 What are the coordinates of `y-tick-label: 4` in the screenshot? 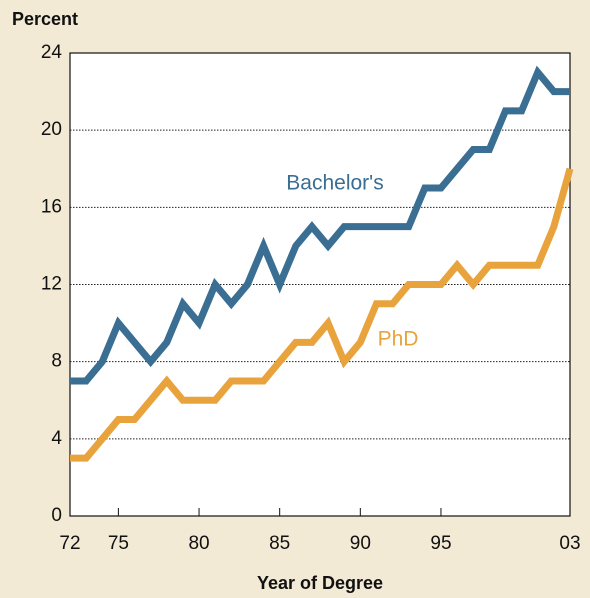 It's located at (56, 438).